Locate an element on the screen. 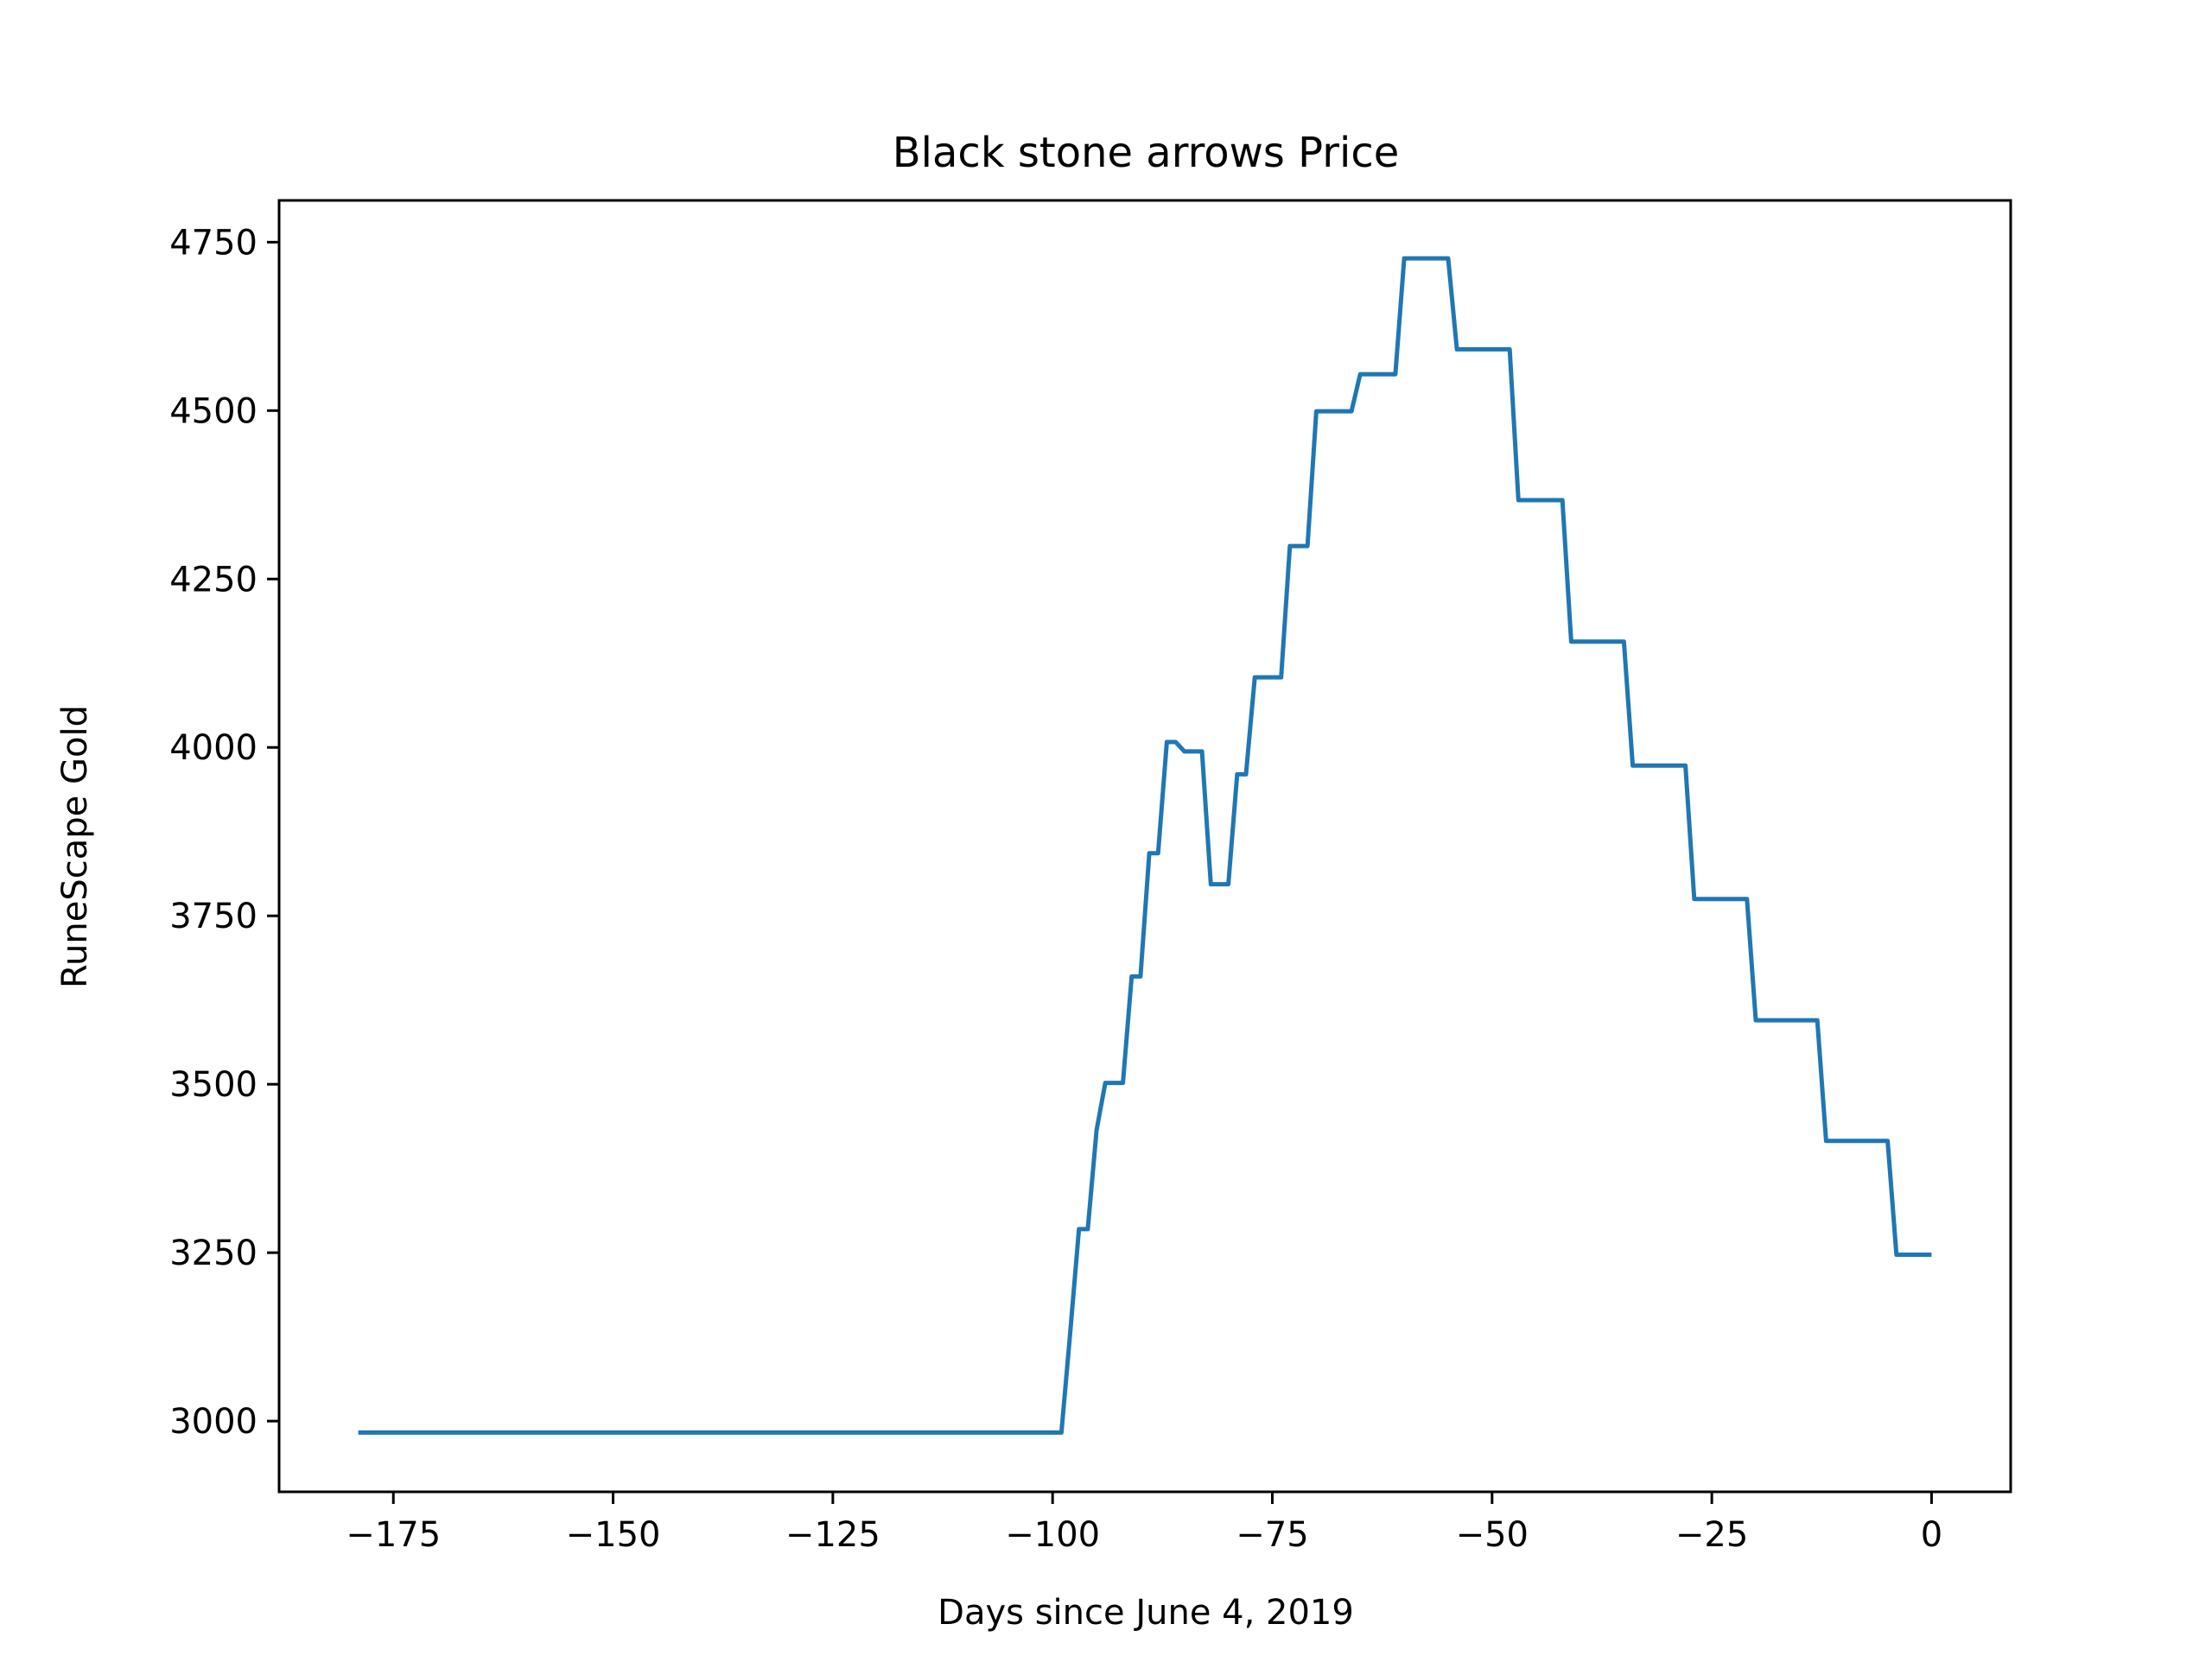  y-tick-label: 3500 is located at coordinates (213, 1085).